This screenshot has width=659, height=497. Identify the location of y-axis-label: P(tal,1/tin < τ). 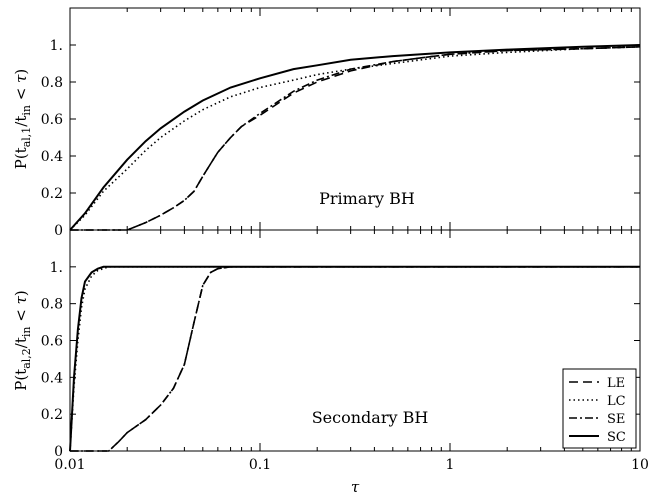
(22, 119).